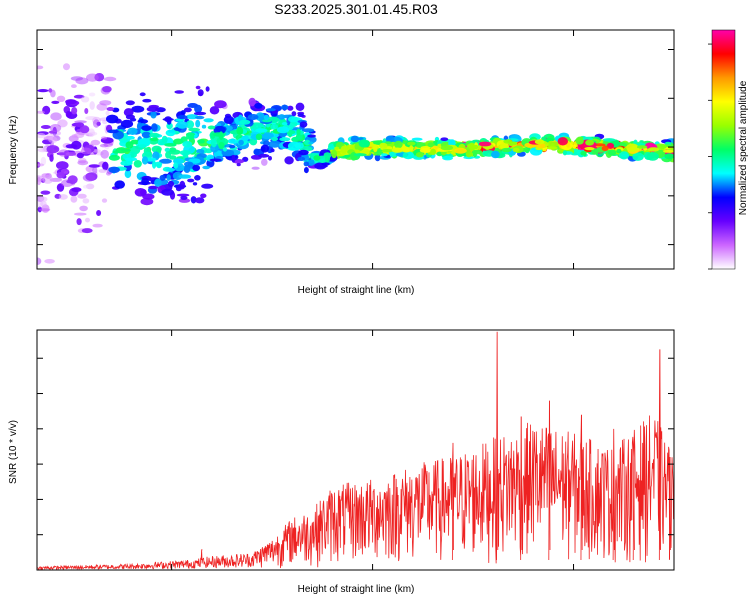 This screenshot has height=600, width=750. I want to click on colorbar: Normalized spectral amplitude, so click(728, 149).